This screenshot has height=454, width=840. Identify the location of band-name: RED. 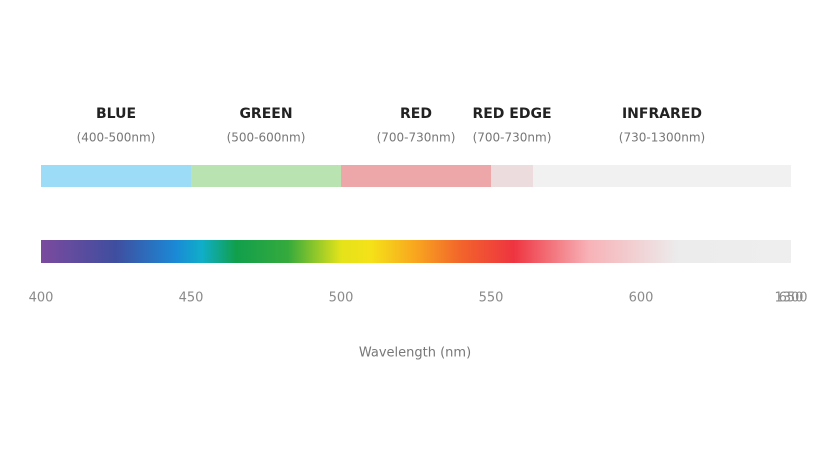
(416, 114).